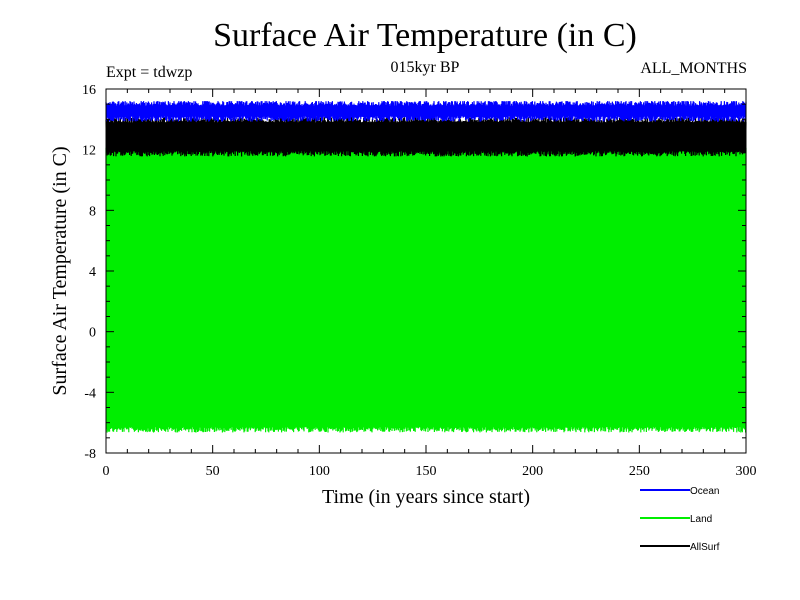 This screenshot has height=600, width=800. What do you see at coordinates (92, 211) in the screenshot?
I see `y-tick-label: 8` at bounding box center [92, 211].